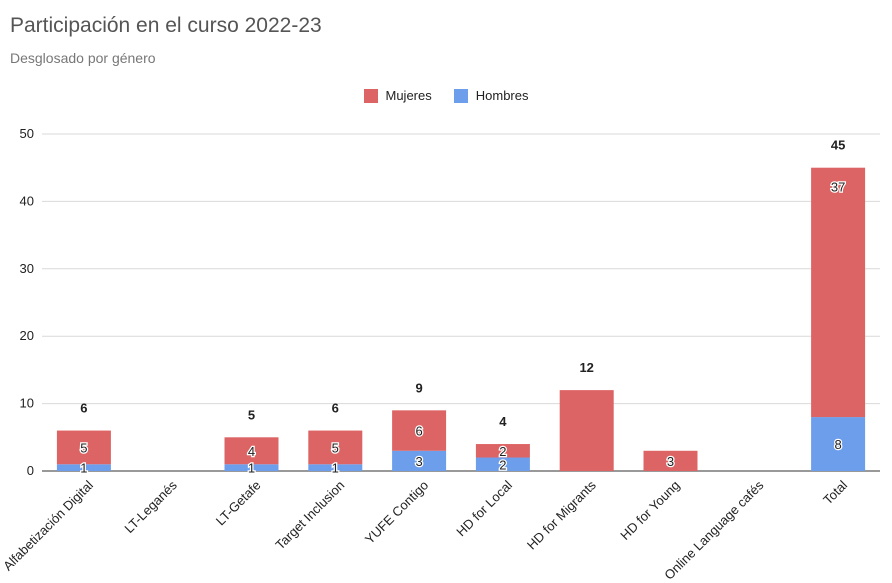 The height and width of the screenshot is (583, 892). I want to click on legend-swatch-hombres, so click(460, 95).